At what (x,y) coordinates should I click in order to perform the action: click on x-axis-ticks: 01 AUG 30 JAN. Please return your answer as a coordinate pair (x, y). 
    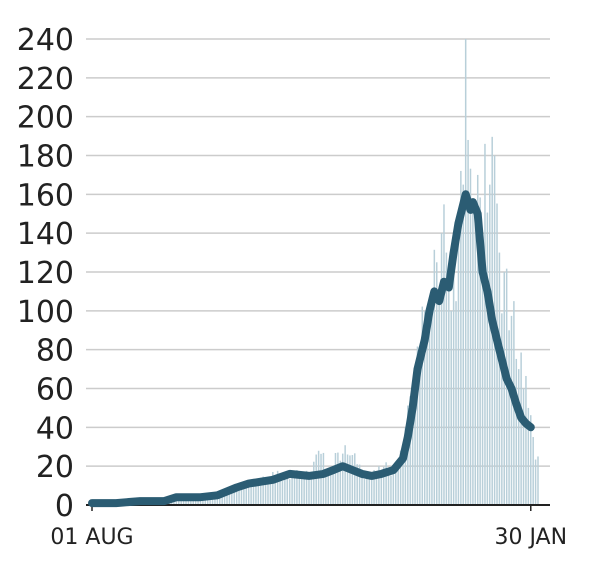
    Looking at the image, I should click on (308, 527).